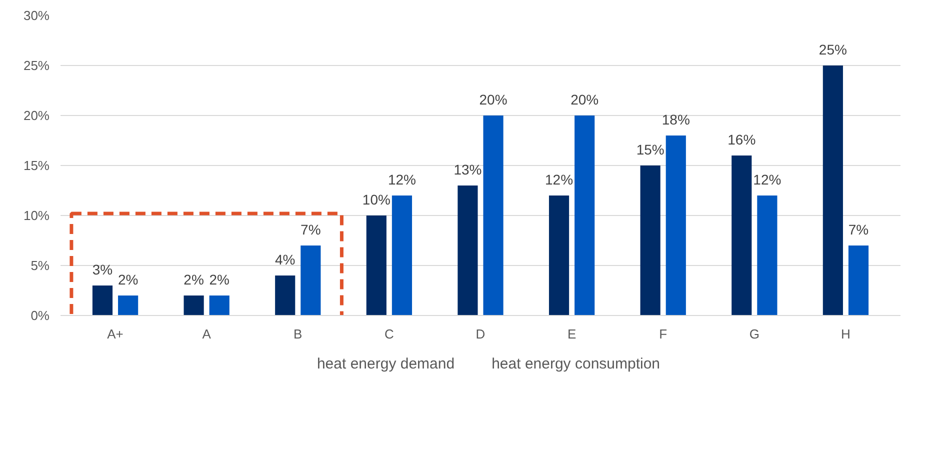 This screenshot has height=464, width=940. Describe the element at coordinates (36, 65) in the screenshot. I see `y-tick-label: 25%` at that location.